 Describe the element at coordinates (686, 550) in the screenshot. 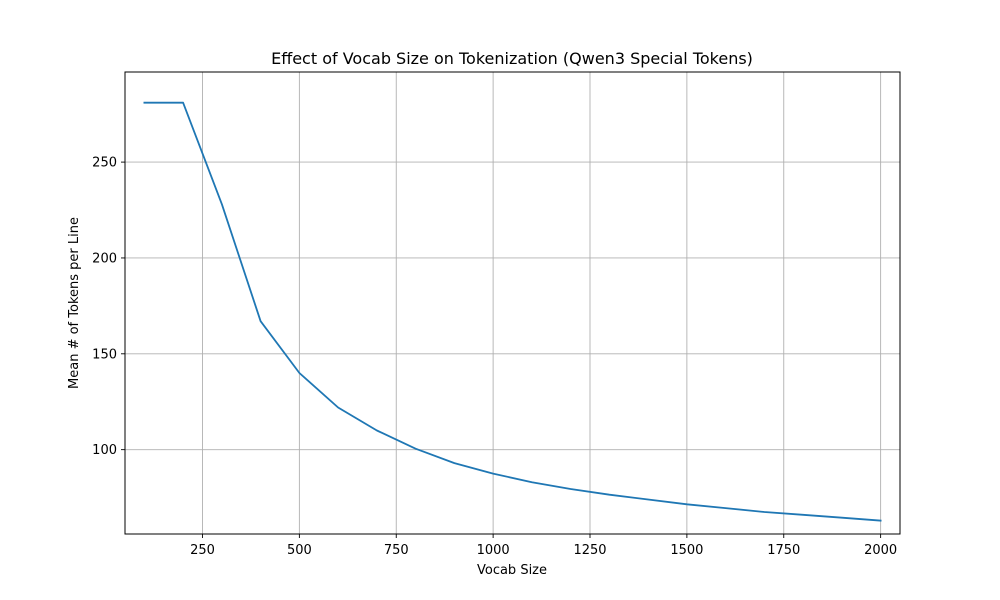

I see `x-tick-label: 1500` at that location.